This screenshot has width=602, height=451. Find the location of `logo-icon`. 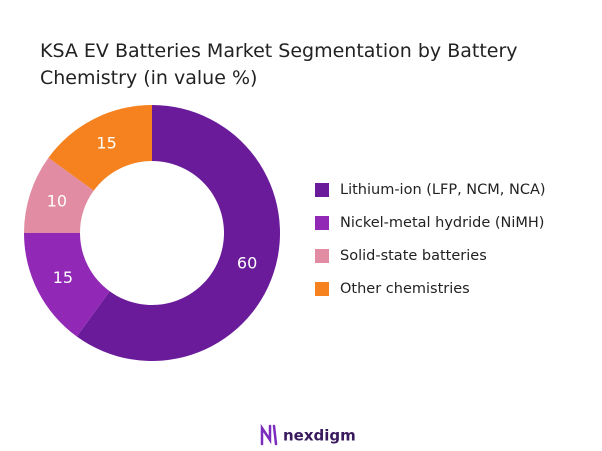

logo-icon is located at coordinates (269, 434).